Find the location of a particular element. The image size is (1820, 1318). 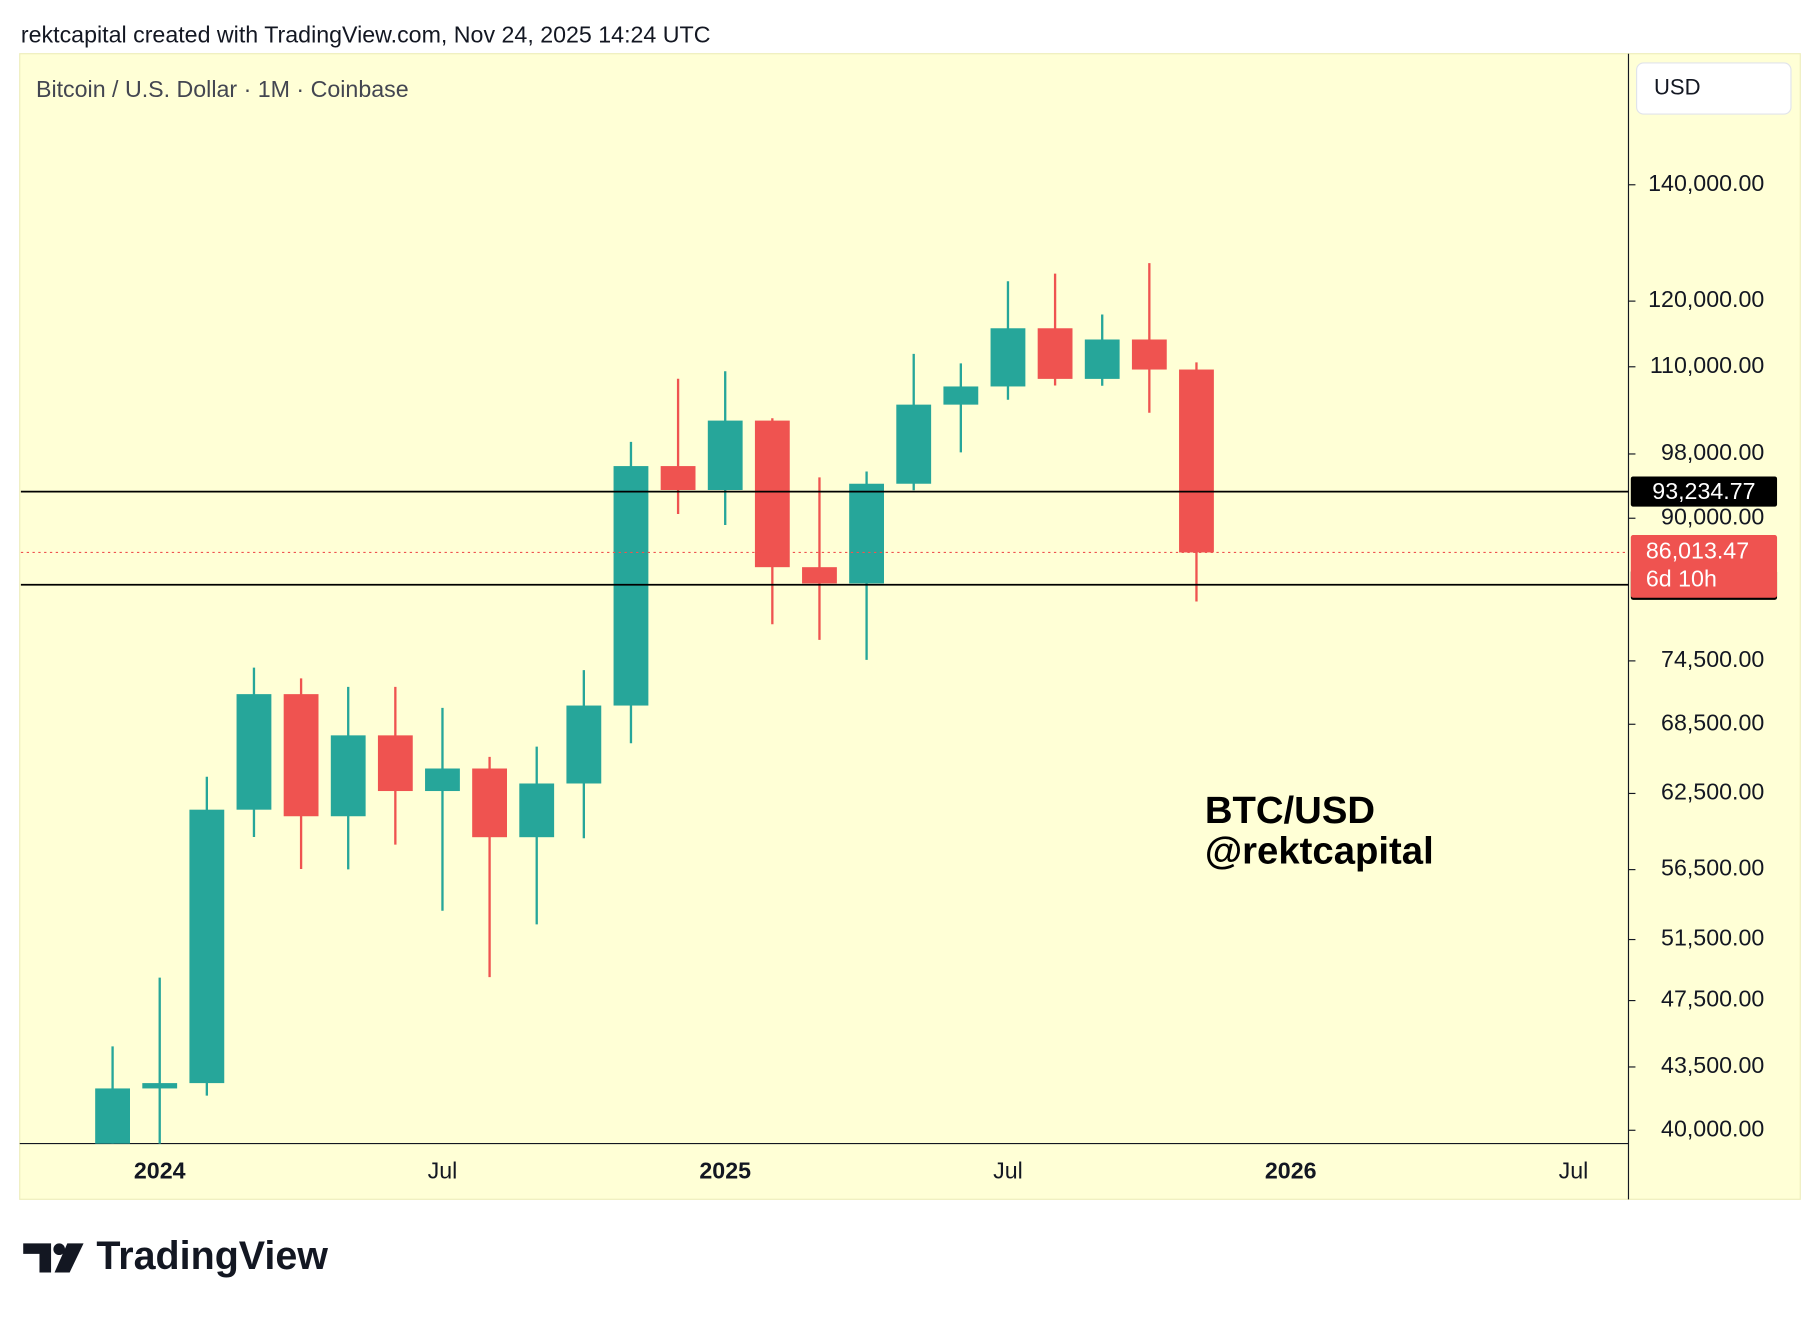

x-tick-label: 2024 is located at coordinates (160, 1171).